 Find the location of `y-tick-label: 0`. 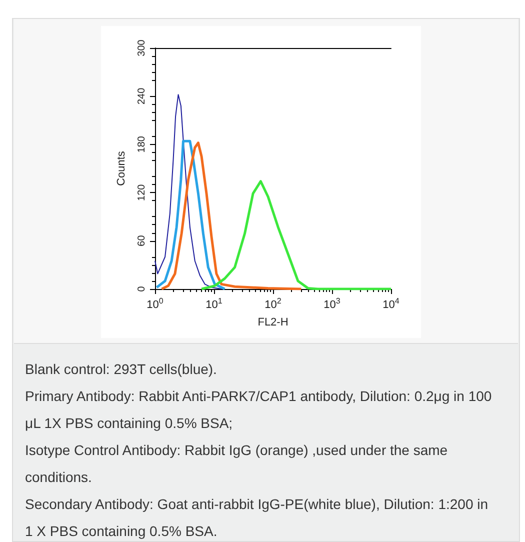

y-tick-label: 0 is located at coordinates (142, 289).